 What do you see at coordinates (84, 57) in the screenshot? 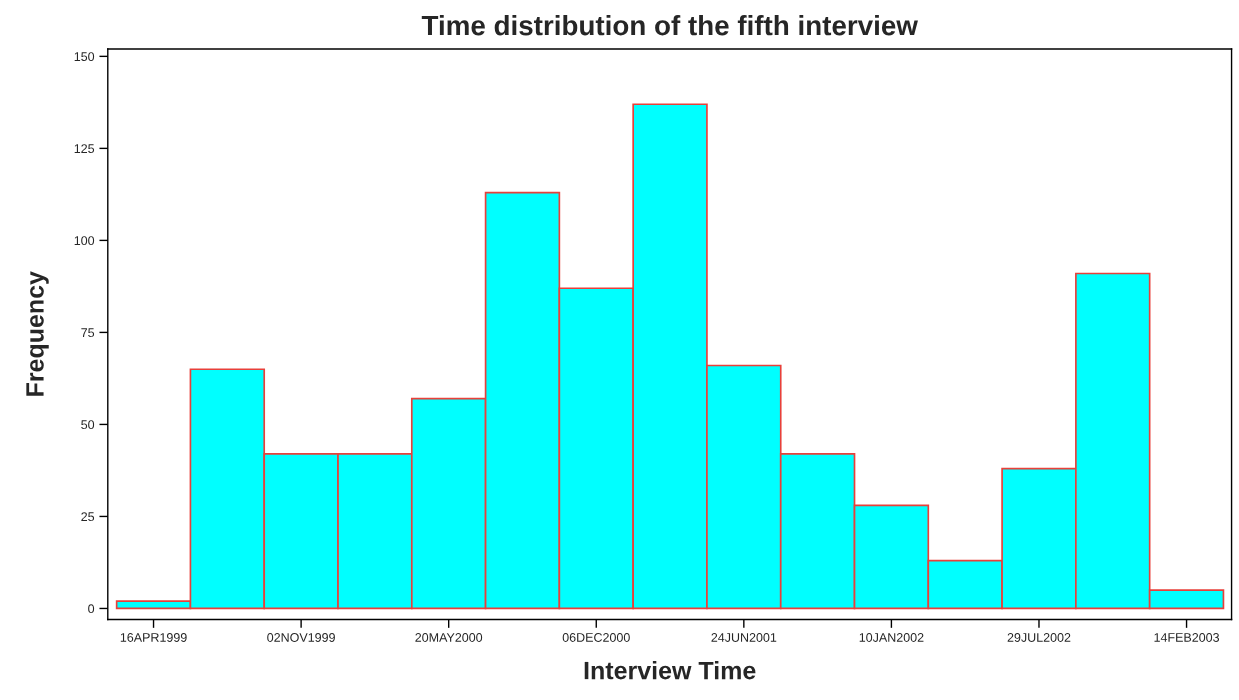
I see `y-tick-label: 150` at bounding box center [84, 57].